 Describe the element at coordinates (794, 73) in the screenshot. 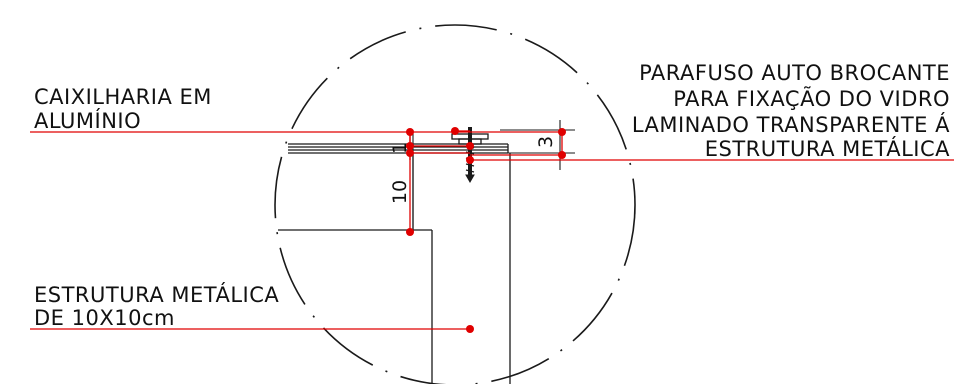

I see `label-parafuso-line1: PARAFUSO AUTO BROCANTE` at that location.